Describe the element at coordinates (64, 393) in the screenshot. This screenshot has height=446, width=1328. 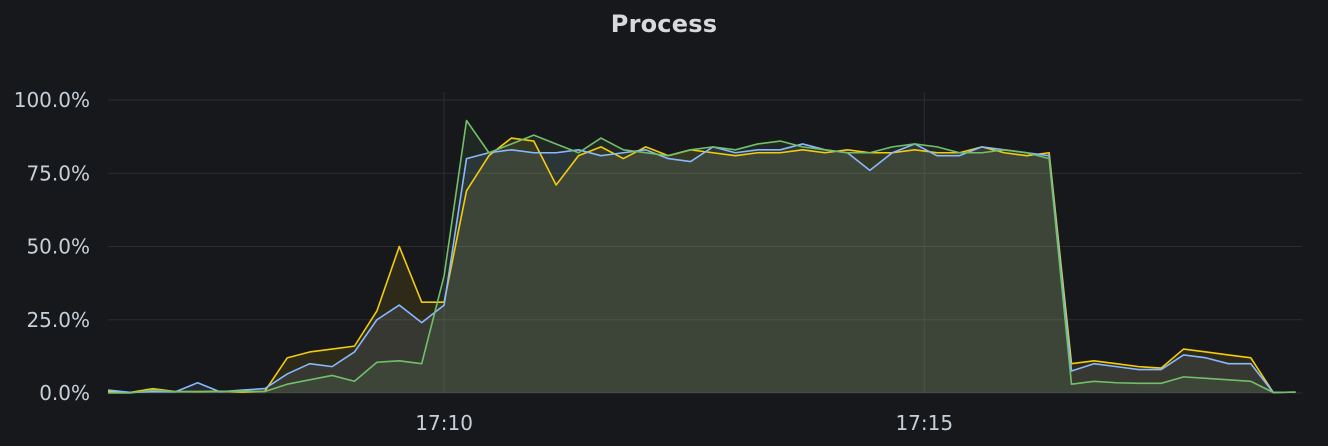
I see `y-tick-label: 0.0%` at that location.